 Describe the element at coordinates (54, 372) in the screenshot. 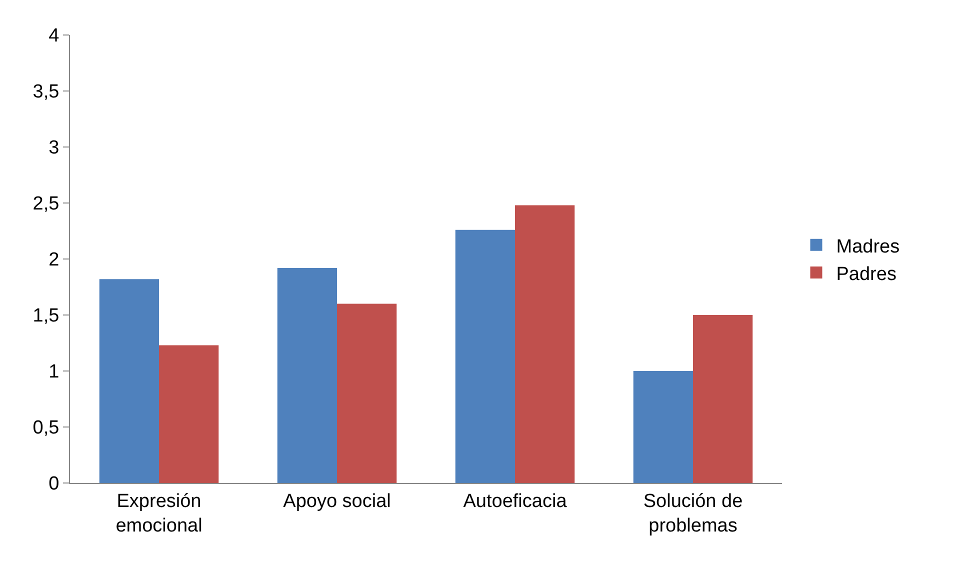

I see `y-tick-label: 1` at that location.